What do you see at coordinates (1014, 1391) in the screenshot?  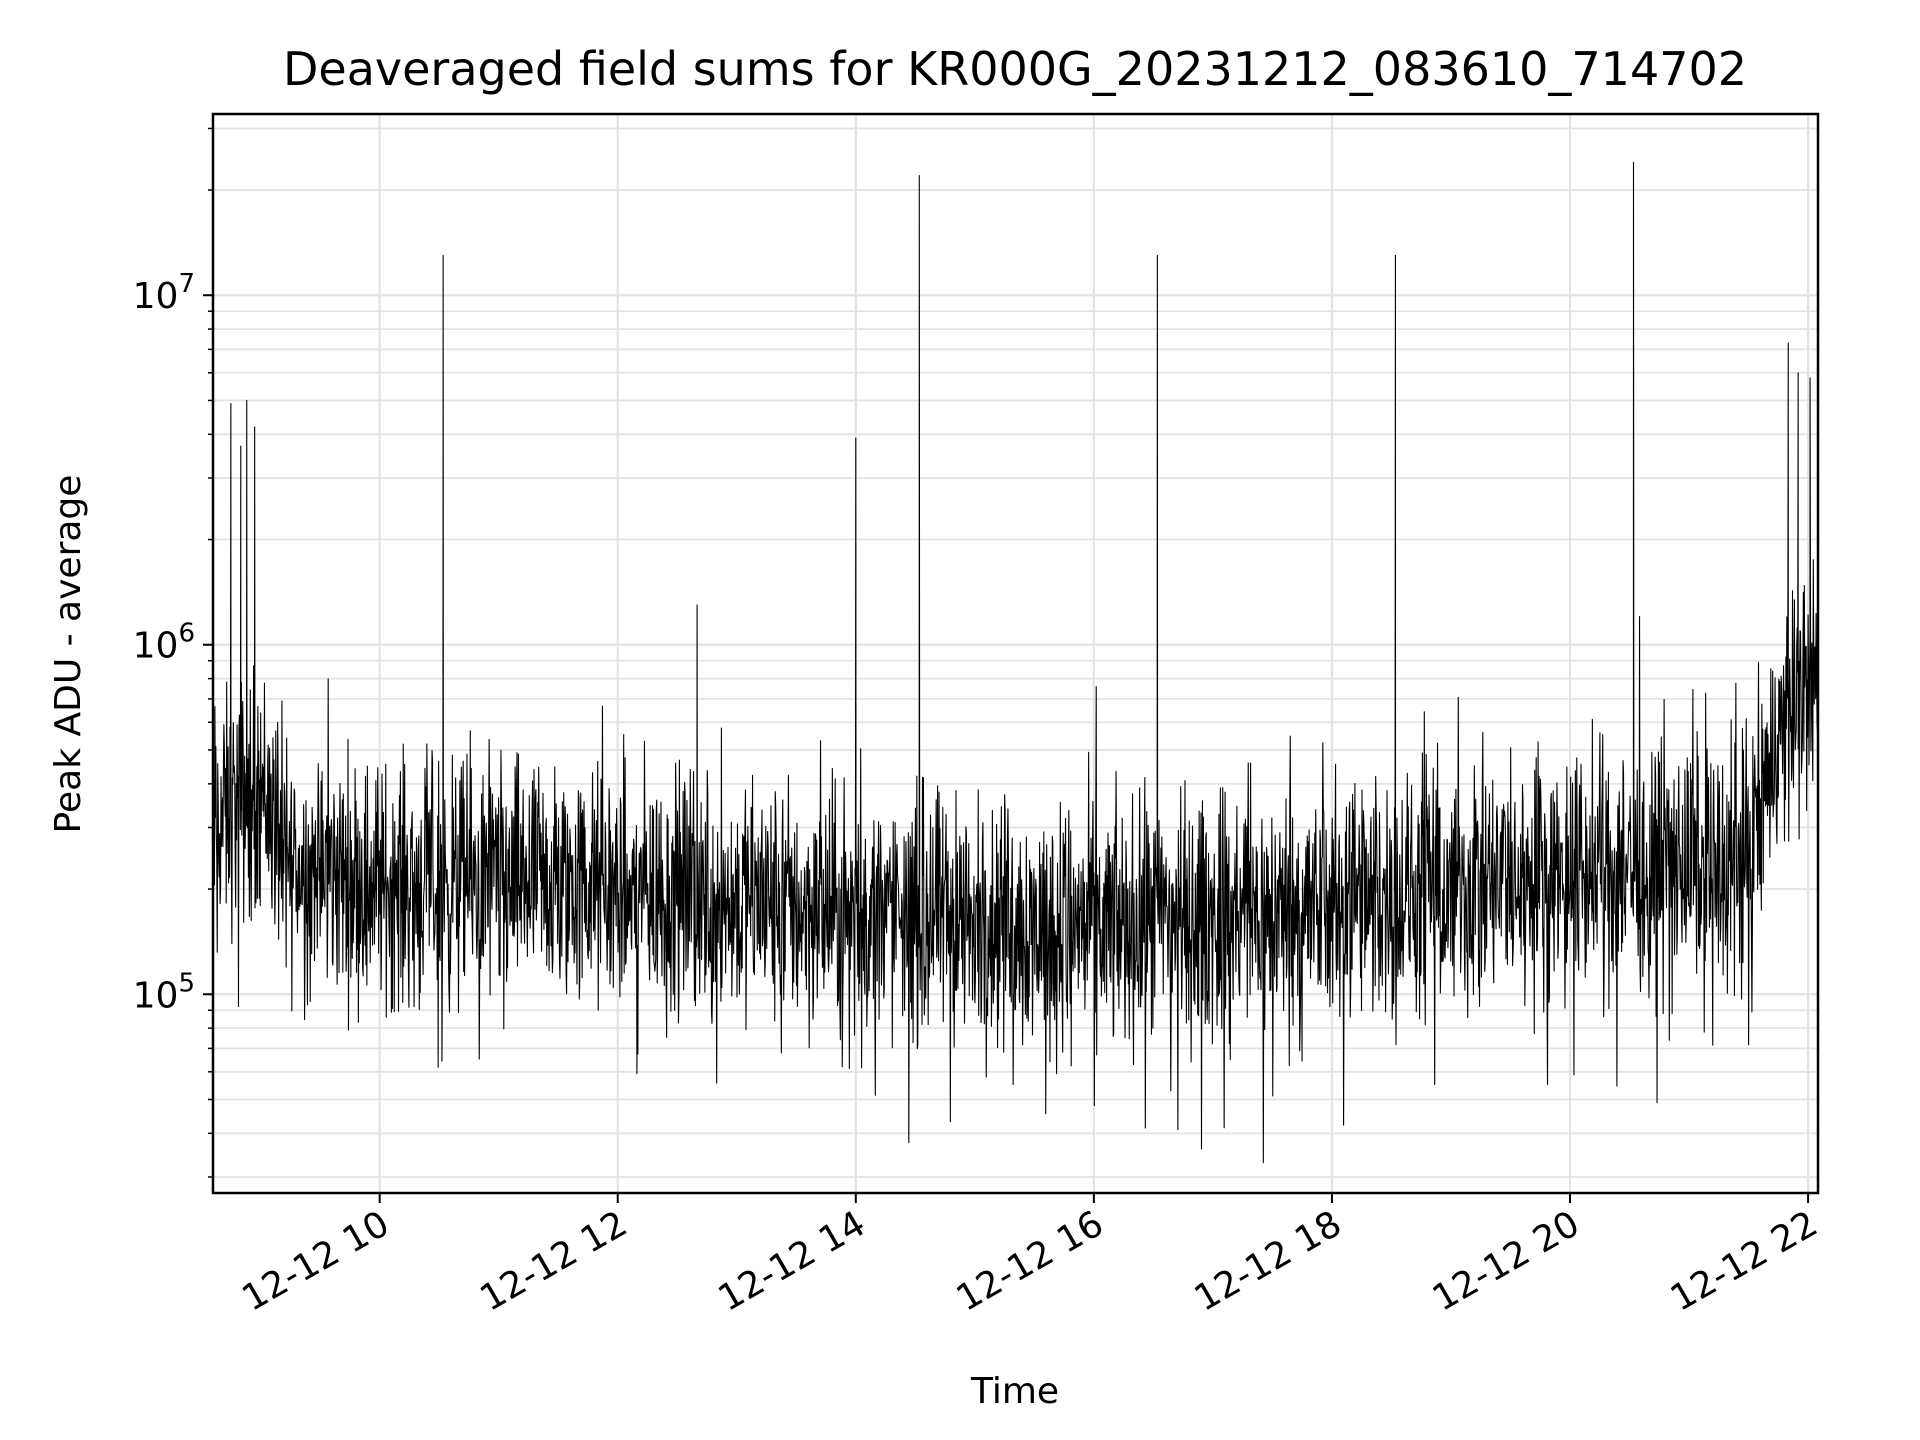 I see `x-axis-label: Time` at bounding box center [1014, 1391].